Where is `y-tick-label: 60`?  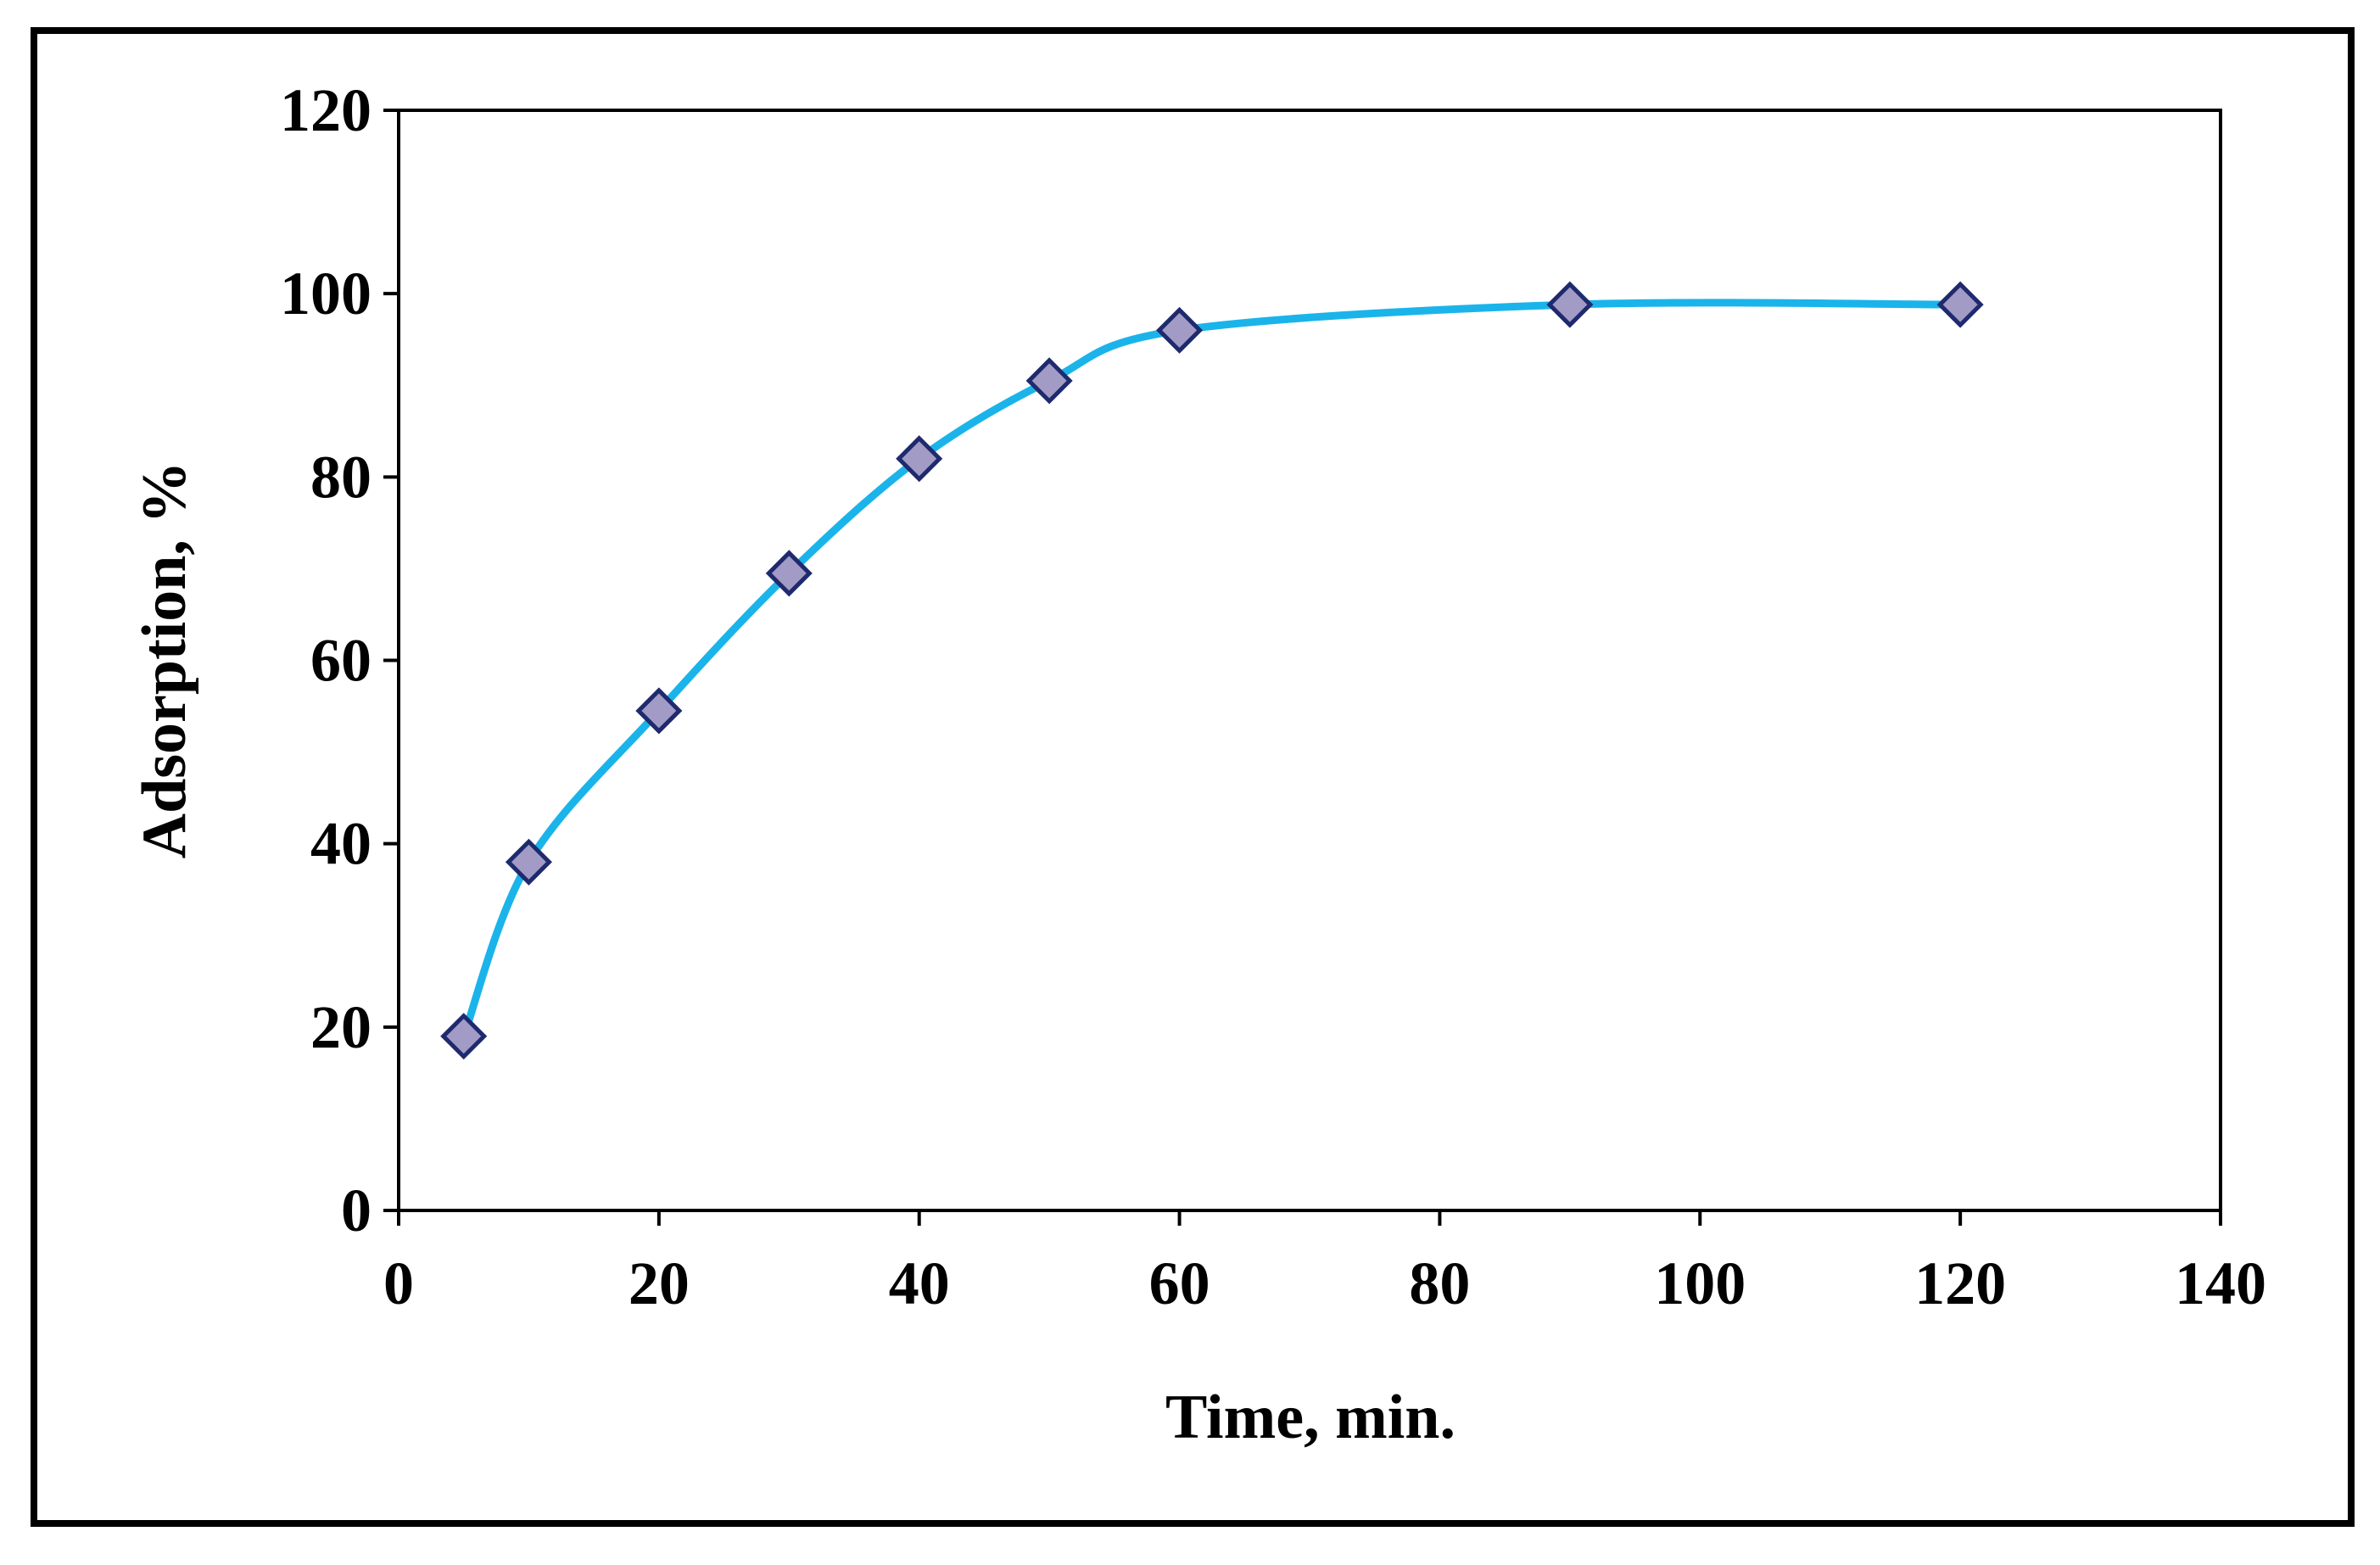 y-tick-label: 60 is located at coordinates (341, 661).